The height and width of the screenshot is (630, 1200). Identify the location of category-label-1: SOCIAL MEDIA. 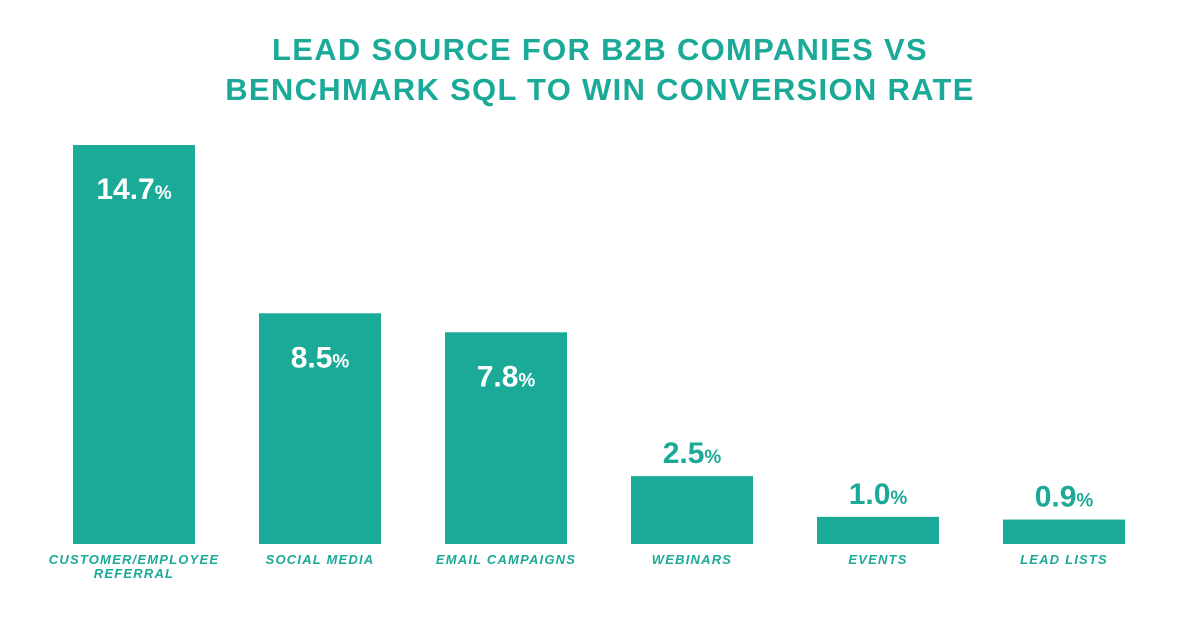
(320, 559).